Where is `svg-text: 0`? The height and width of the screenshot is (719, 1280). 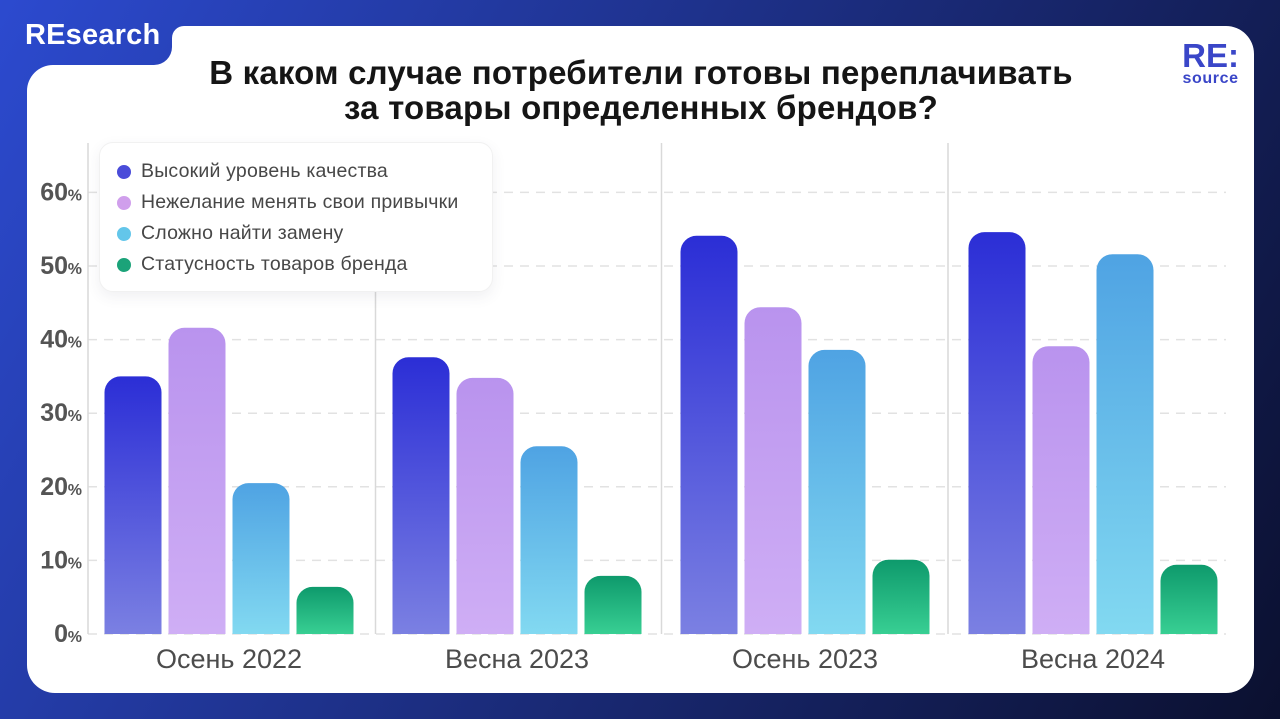 svg-text: 0 is located at coordinates (61, 634).